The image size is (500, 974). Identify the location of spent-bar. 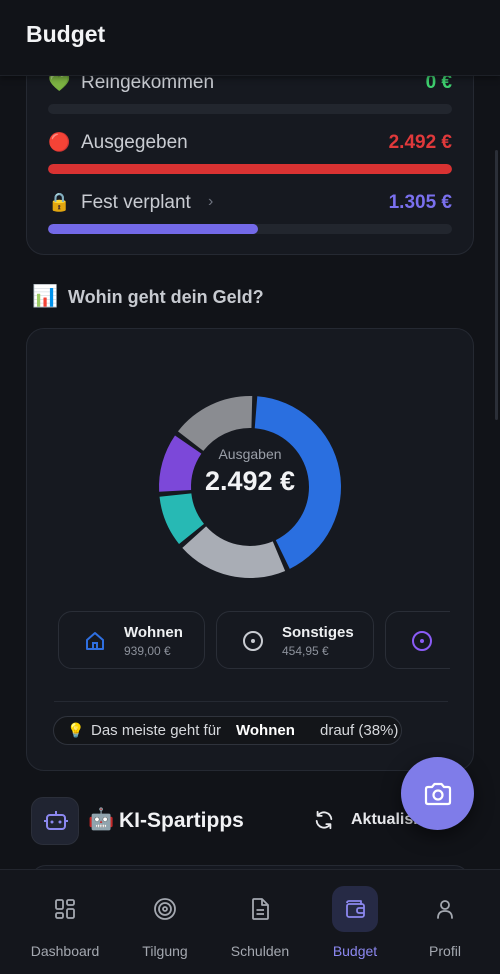
(250, 169).